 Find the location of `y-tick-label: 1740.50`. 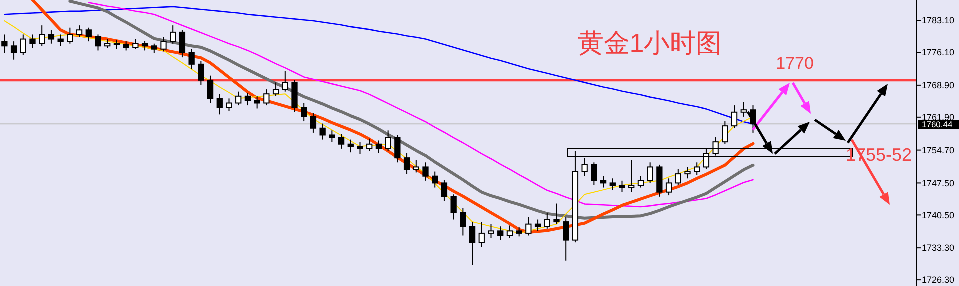

y-tick-label: 1740.50 is located at coordinates (938, 215).